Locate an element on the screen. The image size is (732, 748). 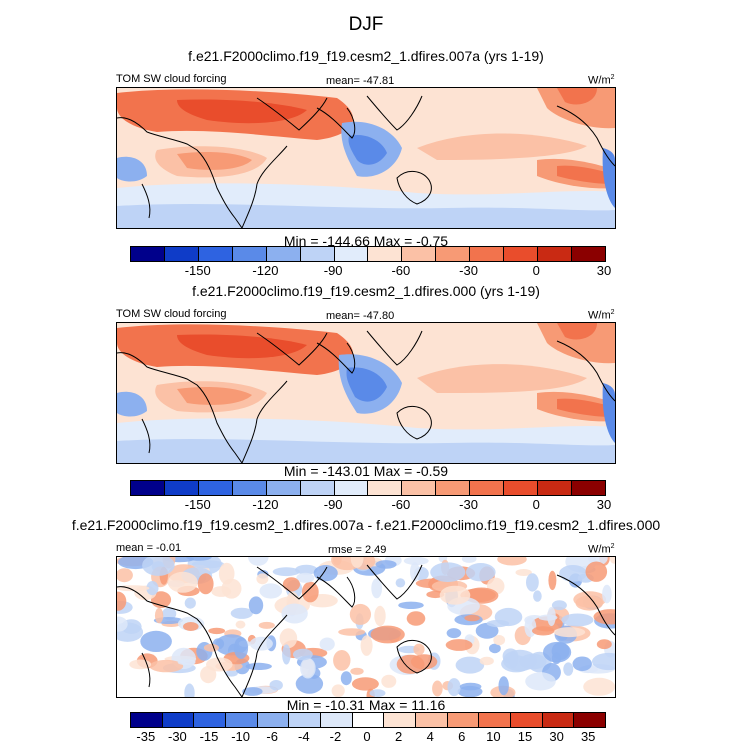
colorbar-tick-label: -10 is located at coordinates (240, 736).